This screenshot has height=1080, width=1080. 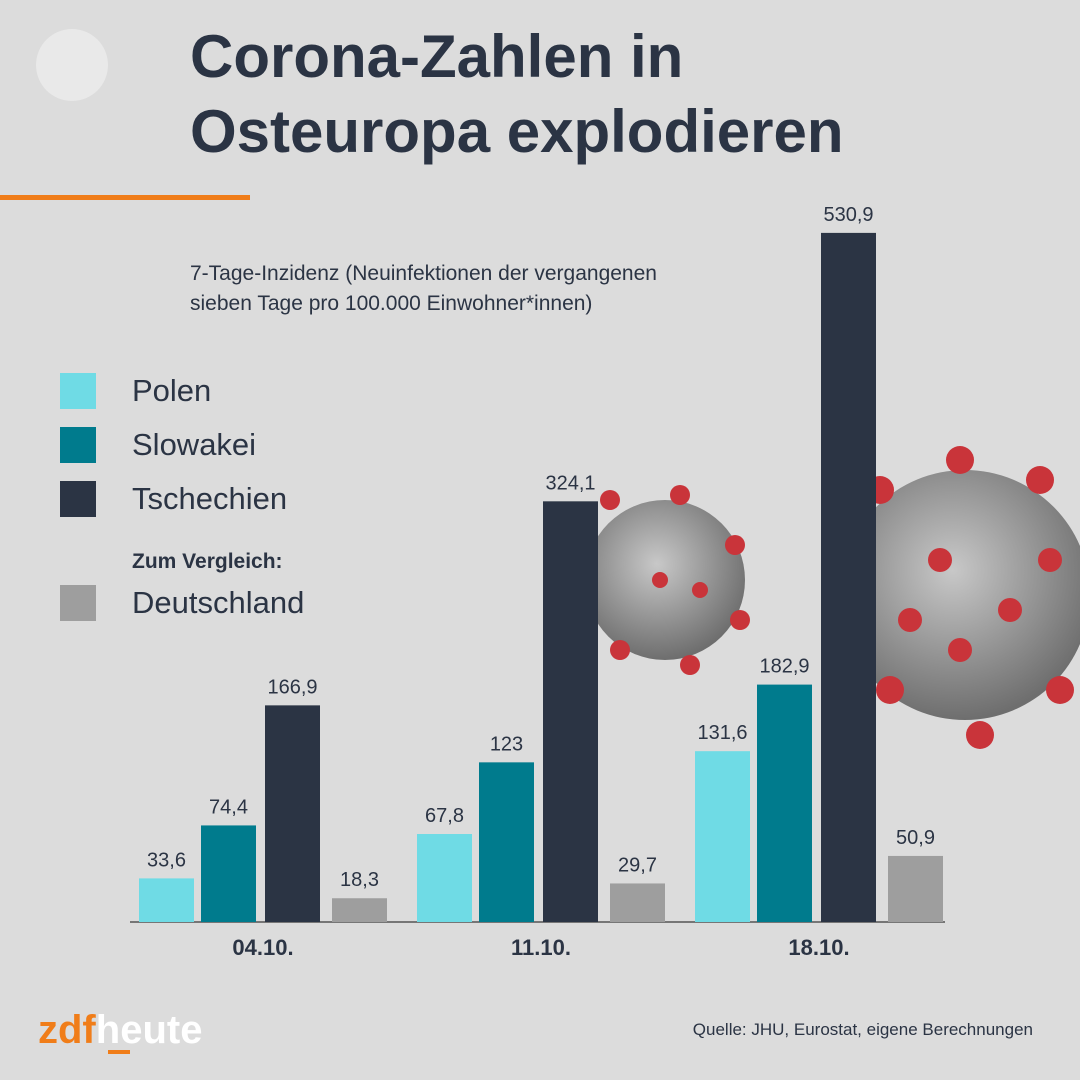 I want to click on value-label: 182,9, so click(x=784, y=667).